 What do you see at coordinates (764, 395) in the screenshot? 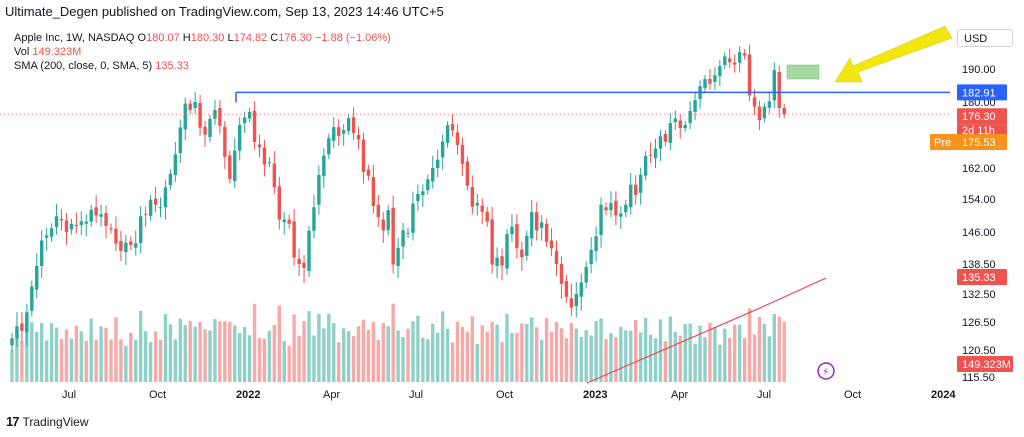
I see `time-tick-label: Jul` at bounding box center [764, 395].